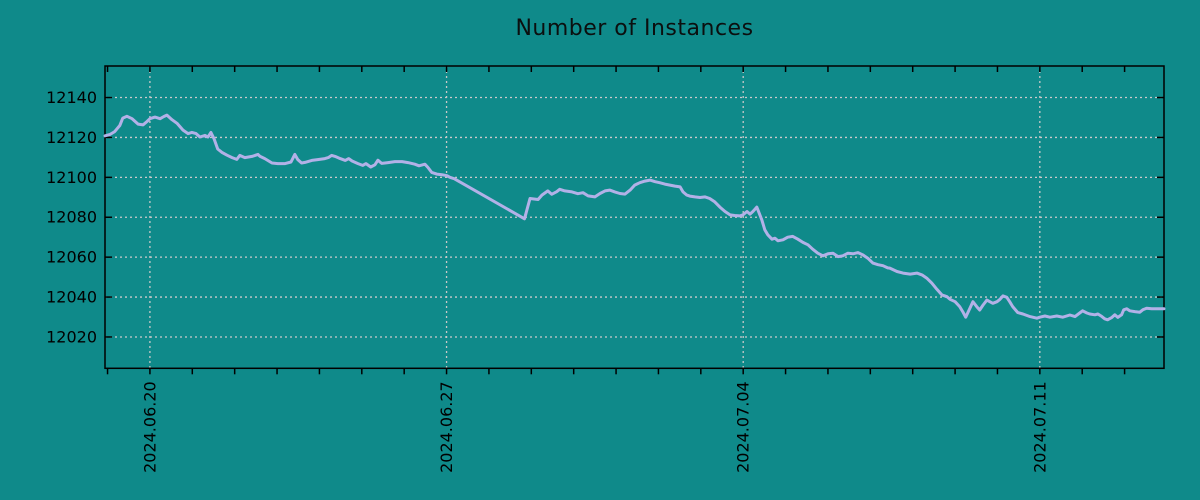  What do you see at coordinates (1039, 427) in the screenshot?
I see `x-tick-label: 2024.07.11` at bounding box center [1039, 427].